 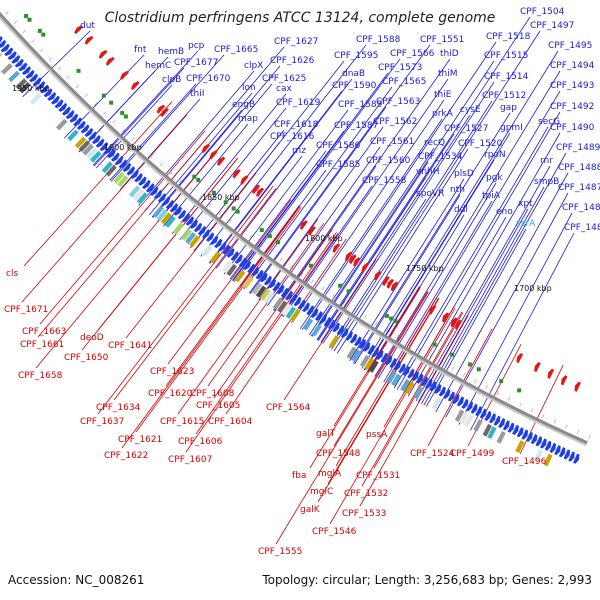 I want to click on forward-gene-label: CPF_1565, so click(x=404, y=82).